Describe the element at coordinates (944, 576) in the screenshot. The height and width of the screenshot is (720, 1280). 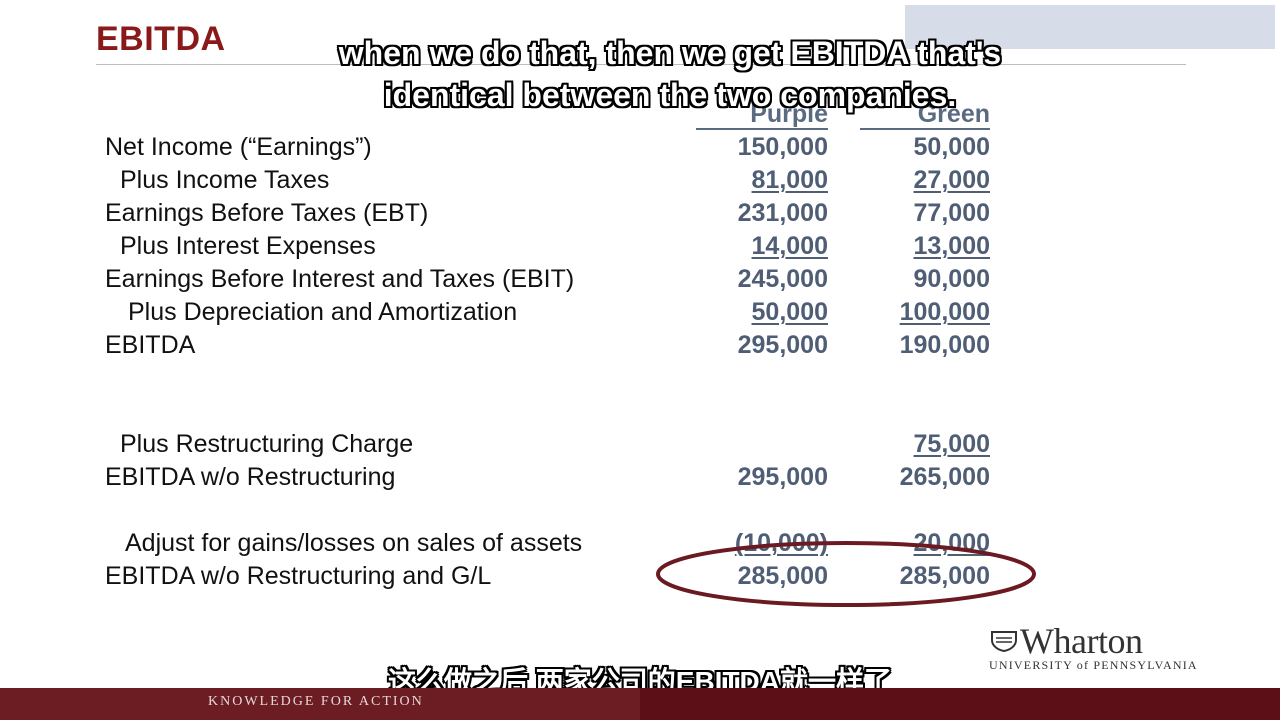
I see `green-value: 285,000` at that location.